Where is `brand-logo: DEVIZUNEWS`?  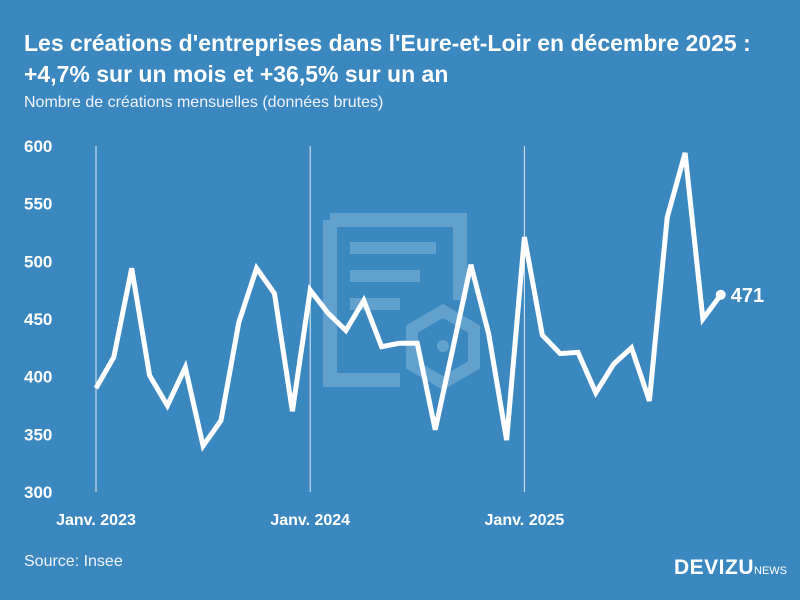
brand-logo: DEVIZUNEWS is located at coordinates (730, 568).